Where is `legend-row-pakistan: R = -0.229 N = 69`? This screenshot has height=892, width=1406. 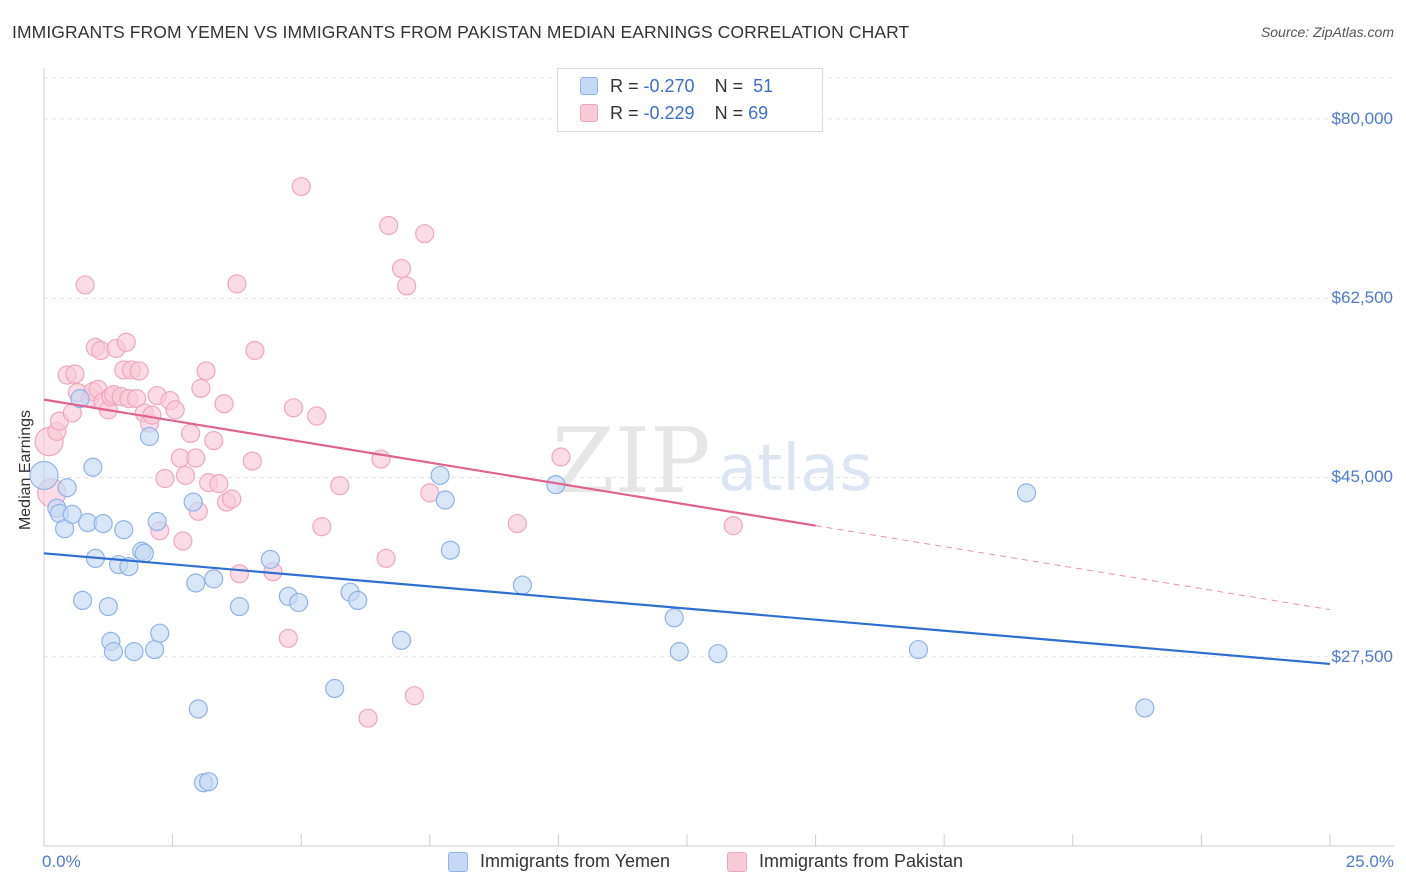 legend-row-pakistan: R = -0.229 N = 69 is located at coordinates (674, 113).